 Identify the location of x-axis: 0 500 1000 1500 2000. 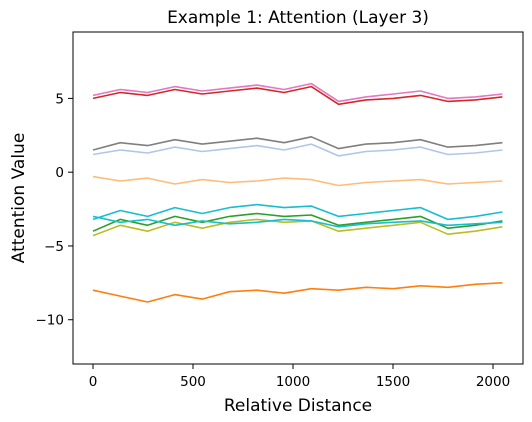
(299, 377).